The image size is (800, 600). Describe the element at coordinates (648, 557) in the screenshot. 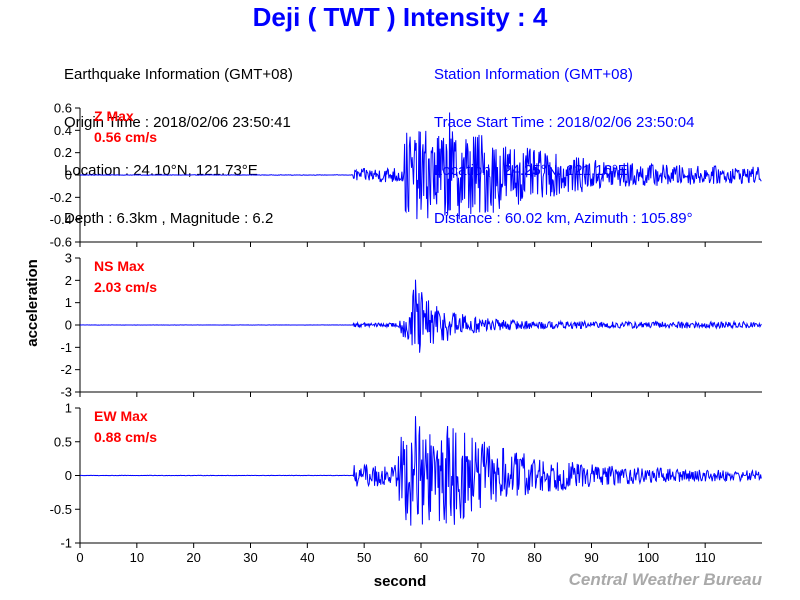

I see `x-tick-label: 100` at that location.